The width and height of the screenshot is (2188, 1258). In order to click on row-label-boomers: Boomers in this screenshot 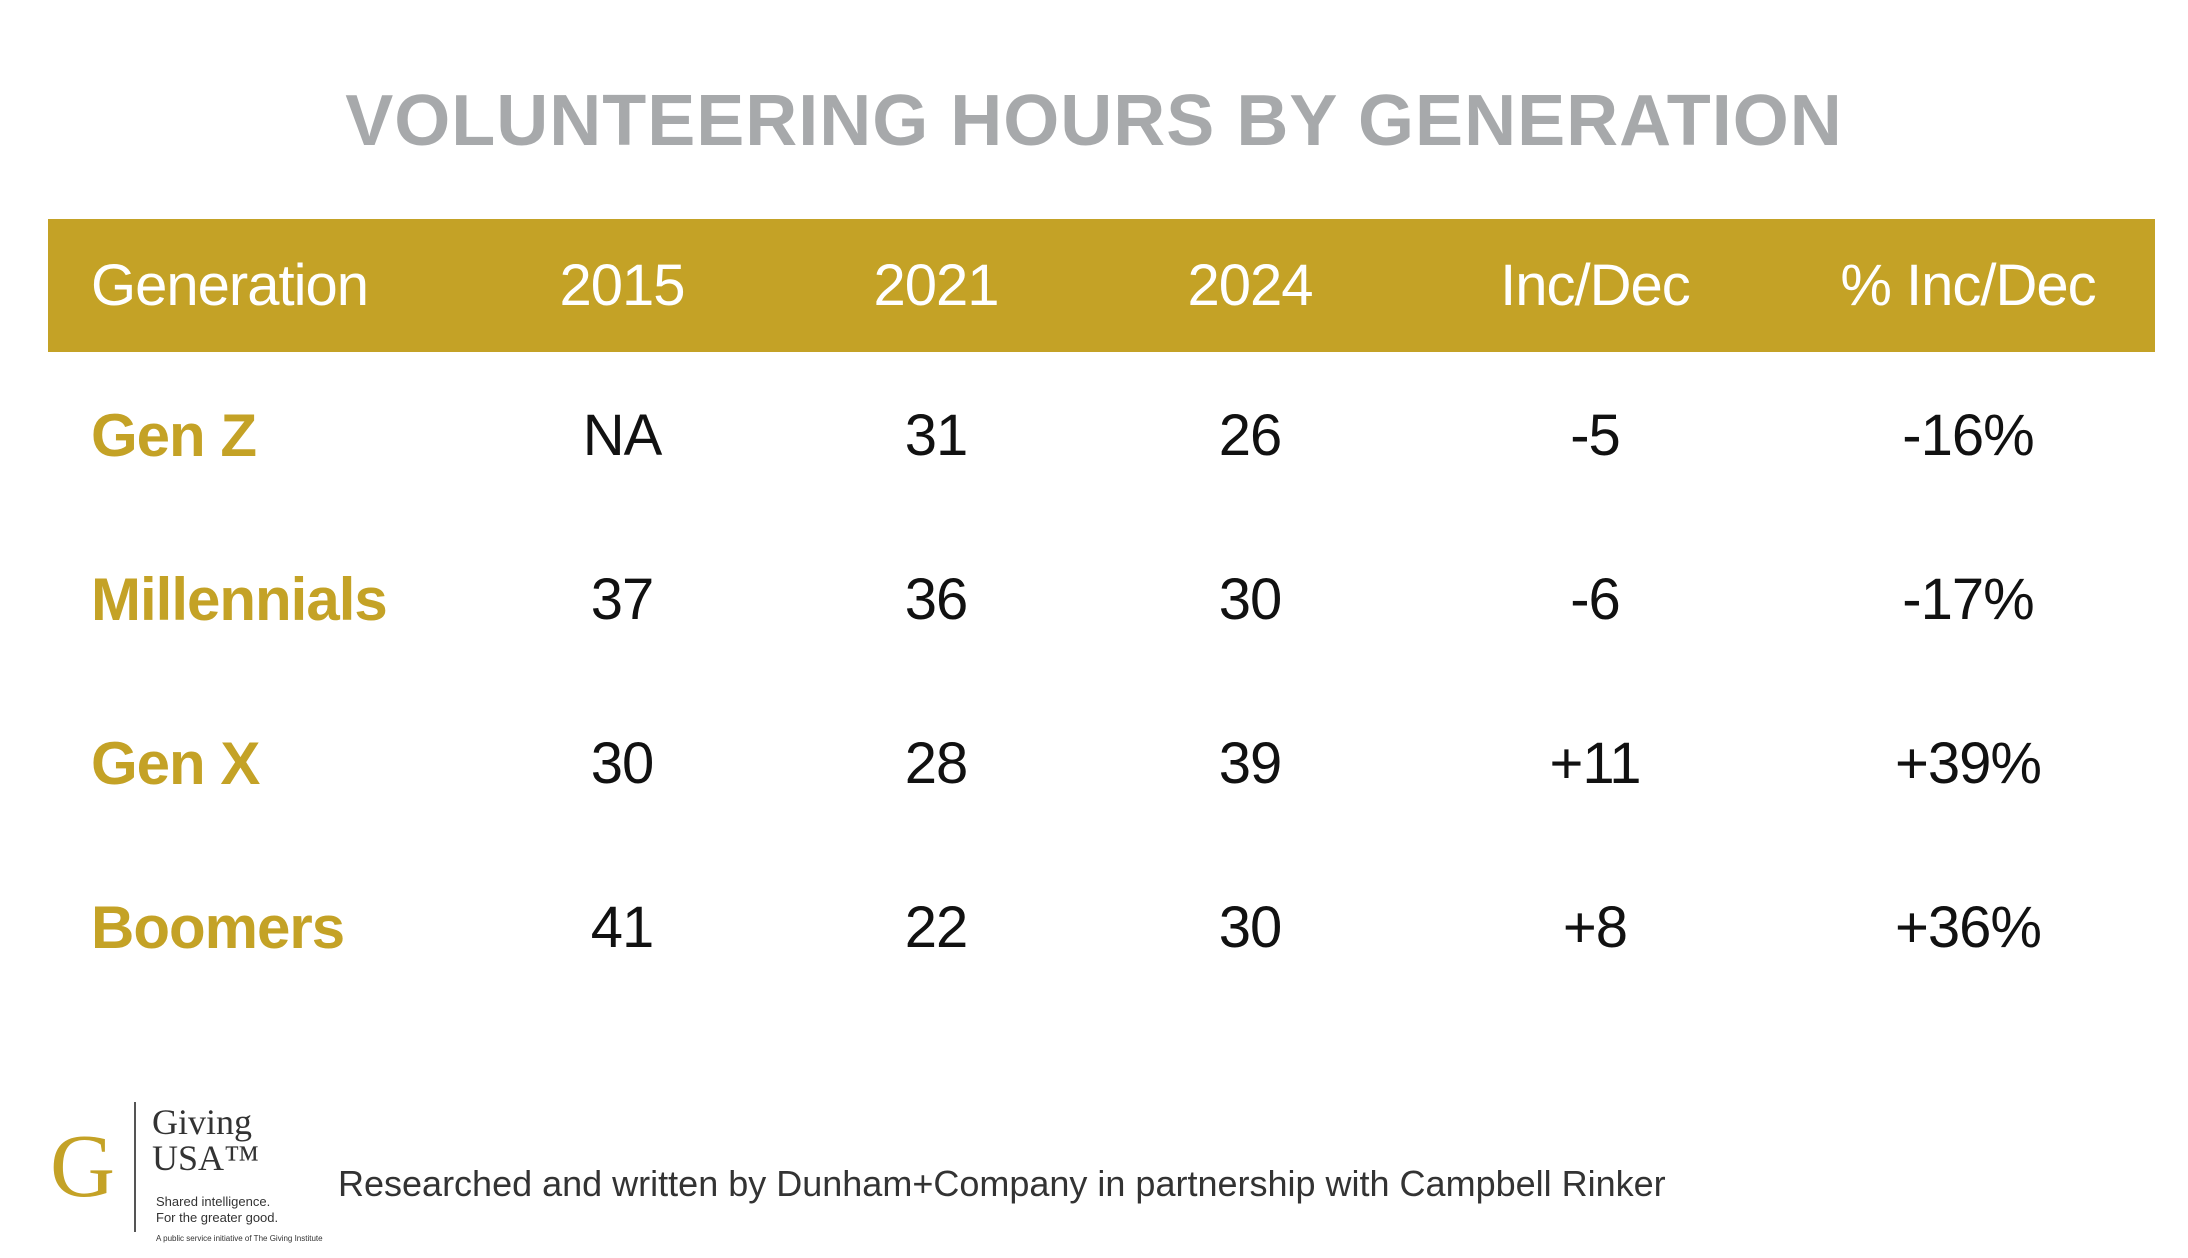, I will do `click(218, 927)`.